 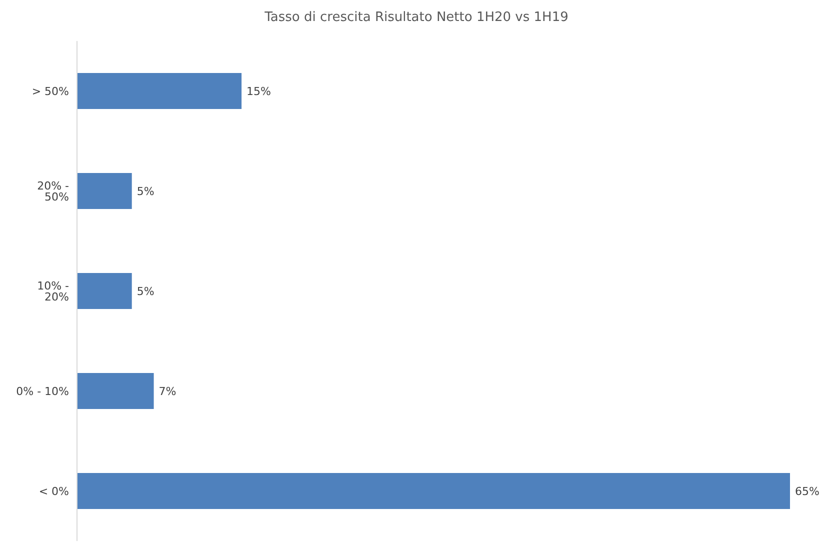 What do you see at coordinates (42, 391) in the screenshot?
I see `y-tick-label: 0% - 10%` at bounding box center [42, 391].